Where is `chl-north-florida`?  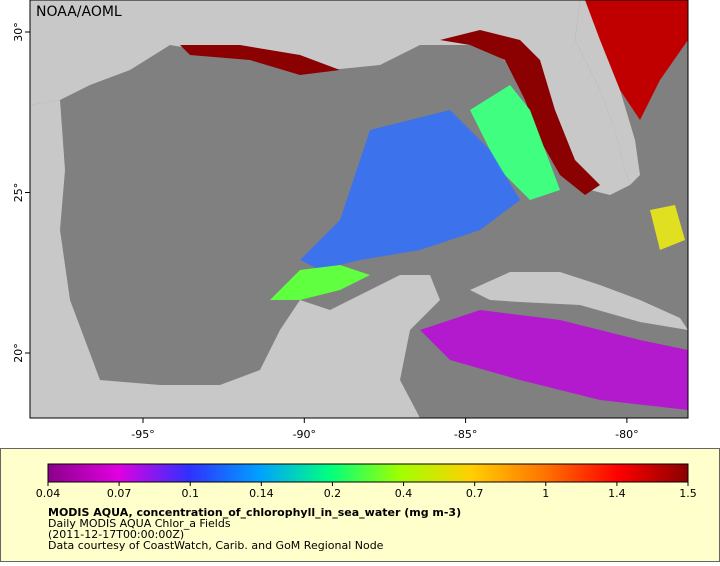 chl-north-florida is located at coordinates (520, 112).